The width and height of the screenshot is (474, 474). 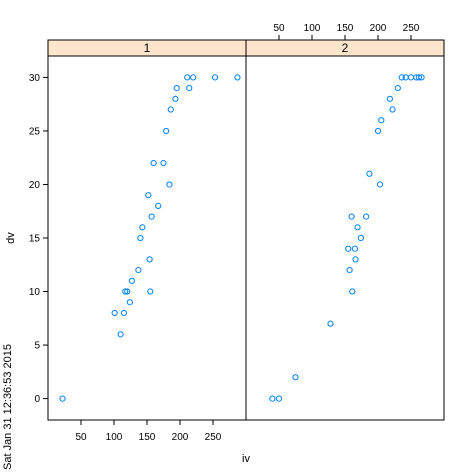 What do you see at coordinates (11, 238) in the screenshot?
I see `y-axis-title: dv` at bounding box center [11, 238].